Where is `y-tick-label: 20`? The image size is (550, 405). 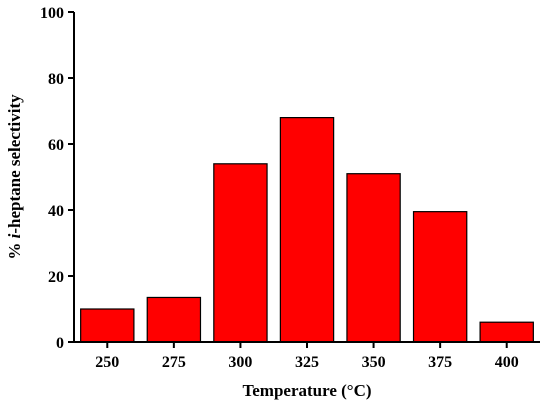
y-tick-label: 20 is located at coordinates (56, 277).